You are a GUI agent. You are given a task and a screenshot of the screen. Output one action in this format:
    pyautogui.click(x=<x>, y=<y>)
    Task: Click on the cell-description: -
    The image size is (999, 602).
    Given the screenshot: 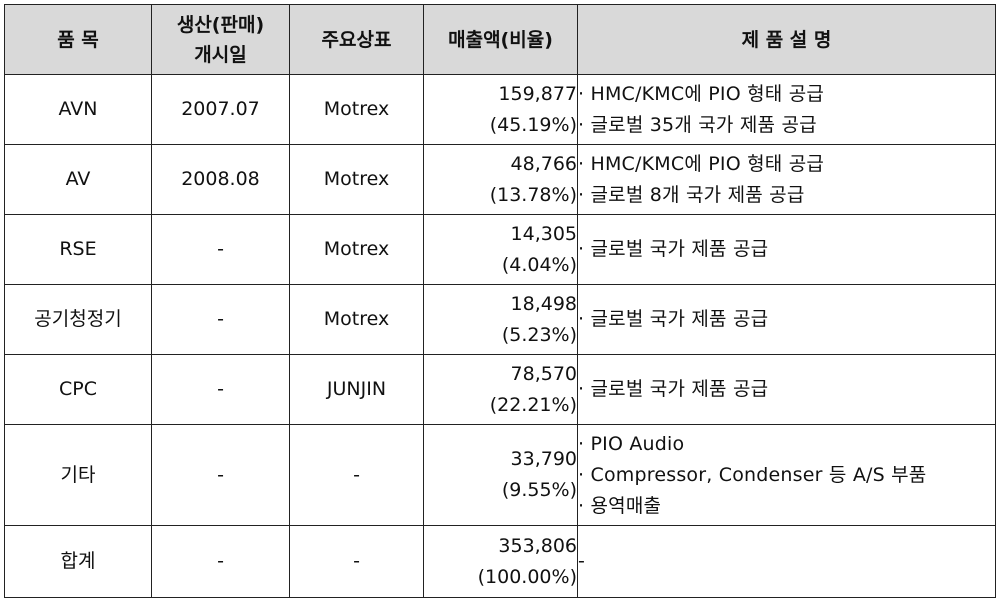 What is the action you would take?
    pyautogui.click(x=786, y=561)
    